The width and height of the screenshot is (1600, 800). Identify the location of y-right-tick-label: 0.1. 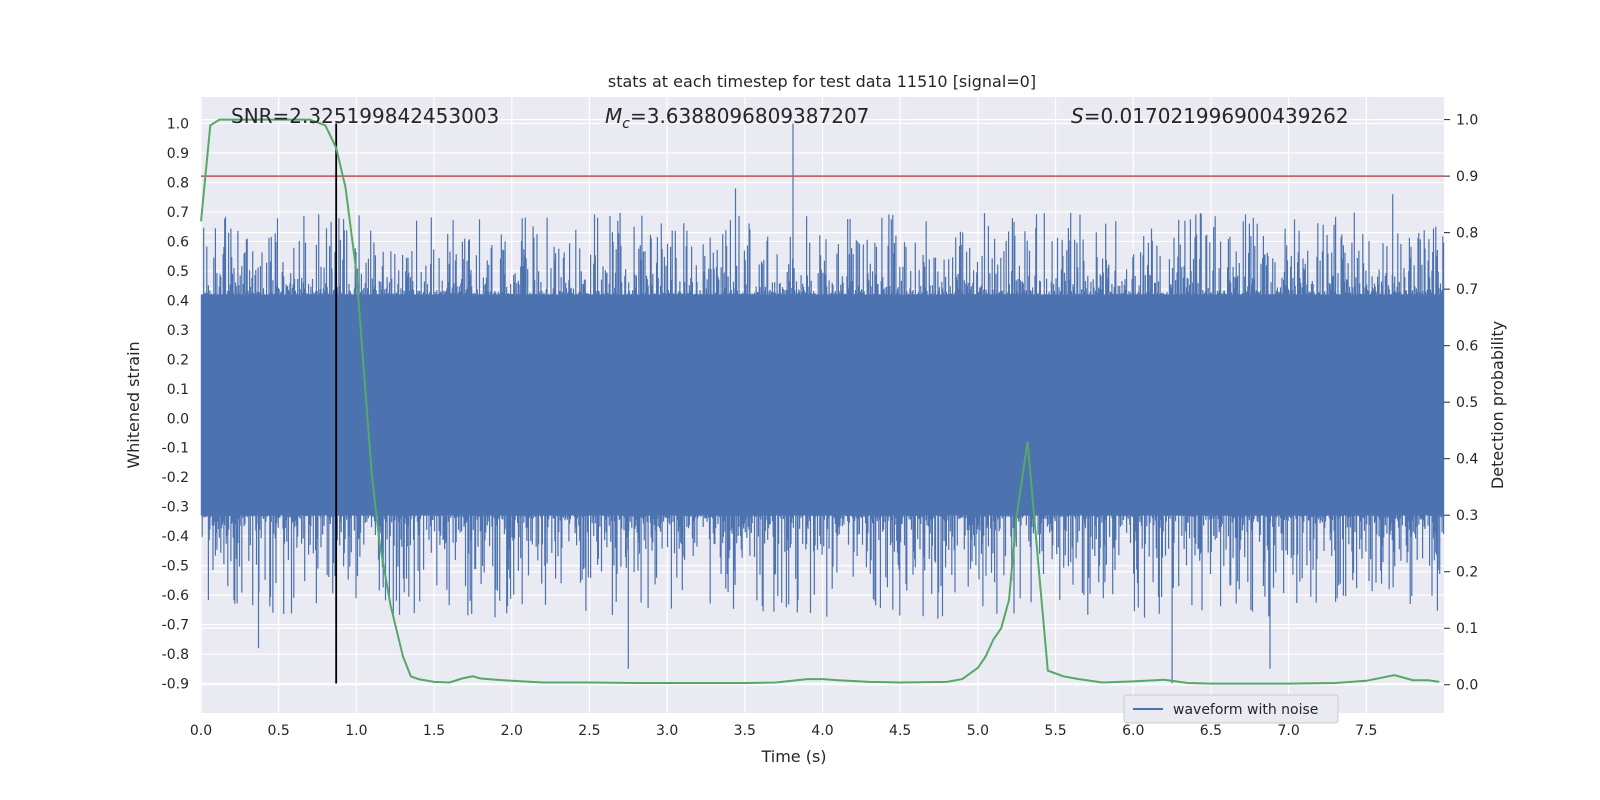
(1467, 629).